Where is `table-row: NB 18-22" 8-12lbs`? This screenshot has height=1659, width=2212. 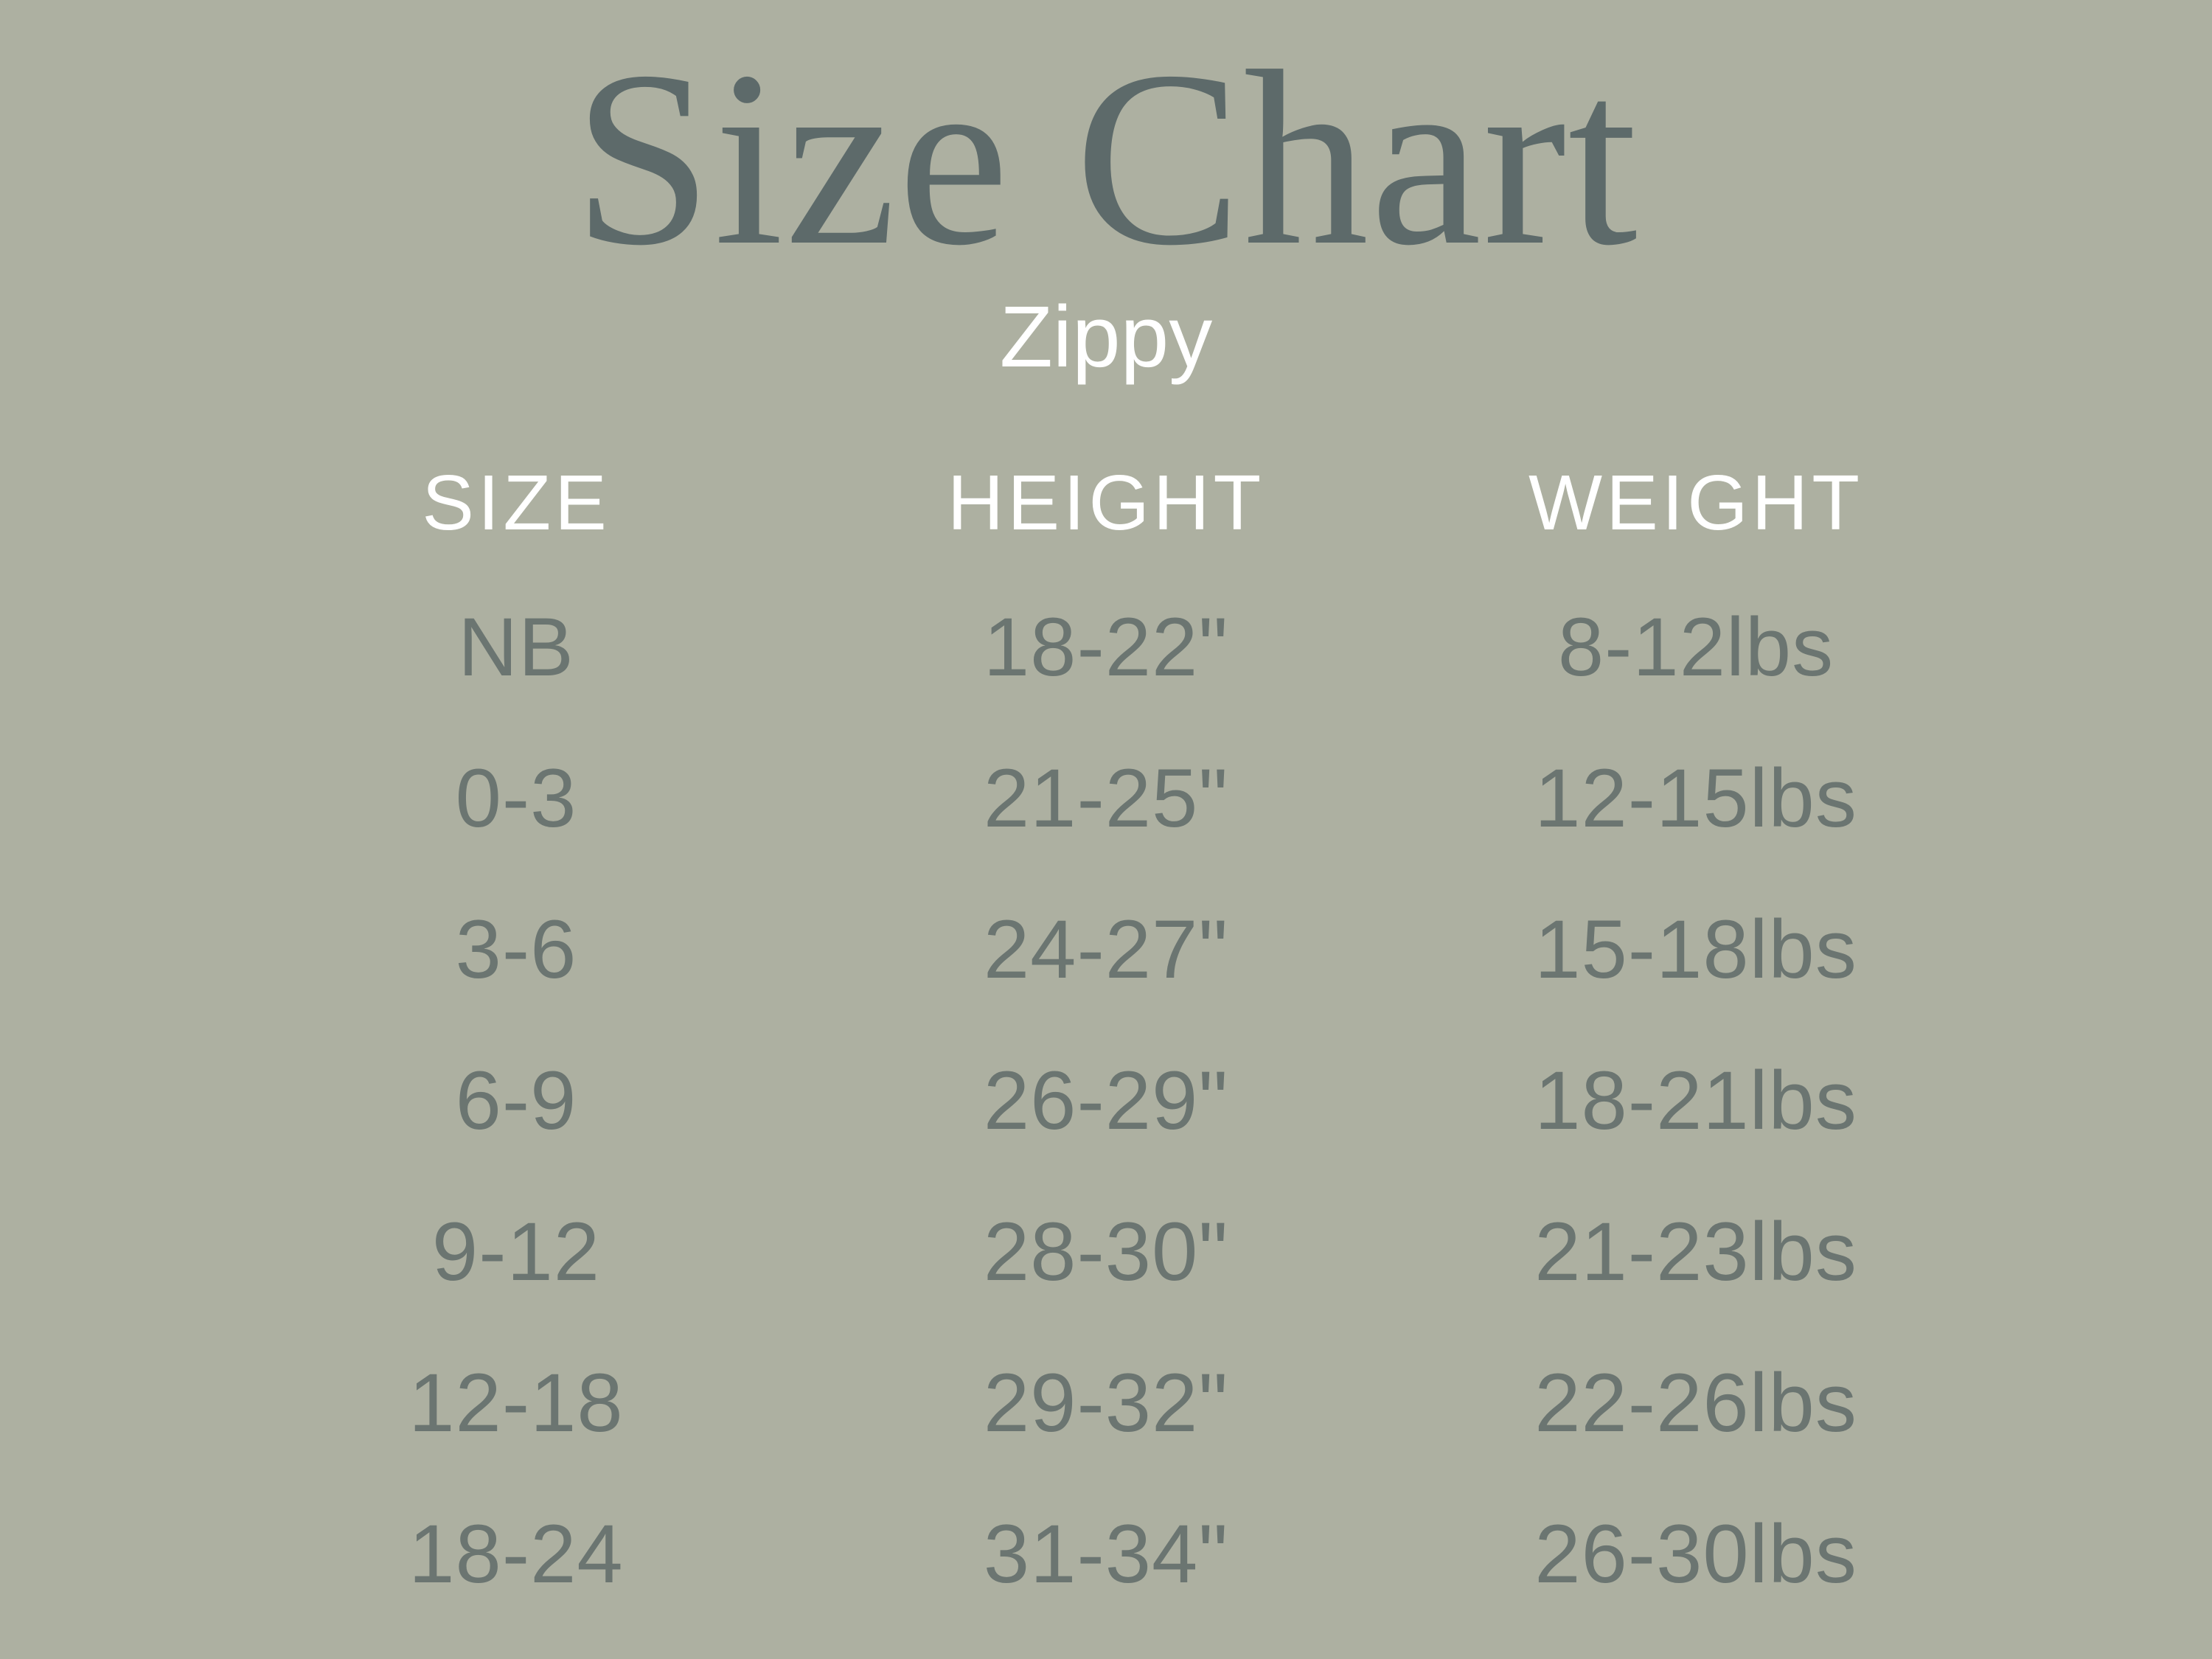
table-row: NB 18-22" 8-12lbs is located at coordinates (1106, 647).